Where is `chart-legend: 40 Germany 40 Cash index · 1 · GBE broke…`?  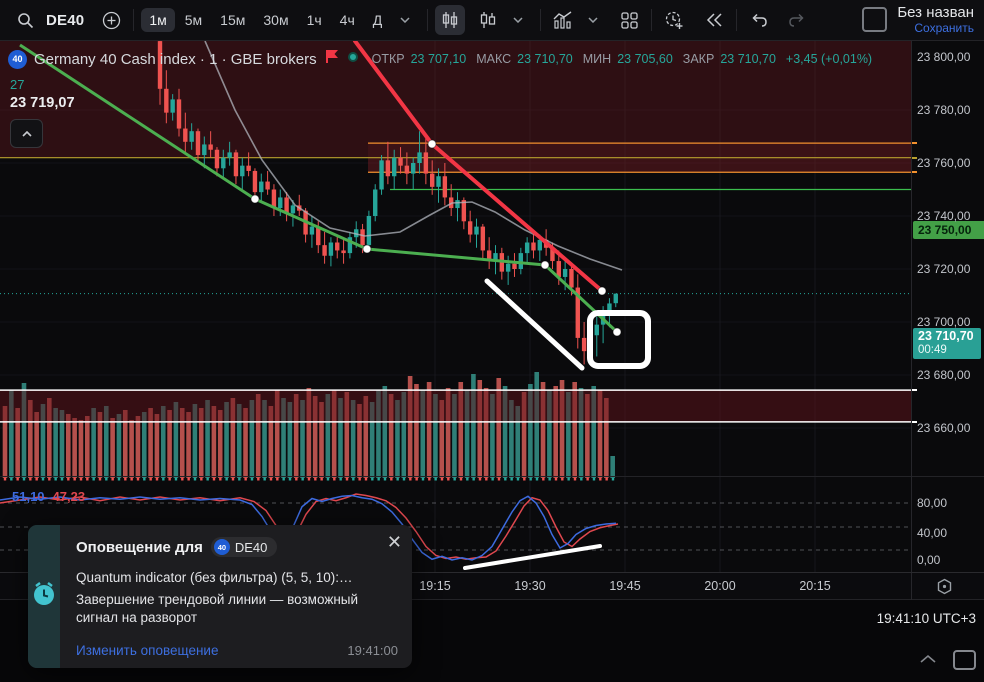 chart-legend: 40 Germany 40 Cash index · 1 · GBE broke… is located at coordinates (442, 59).